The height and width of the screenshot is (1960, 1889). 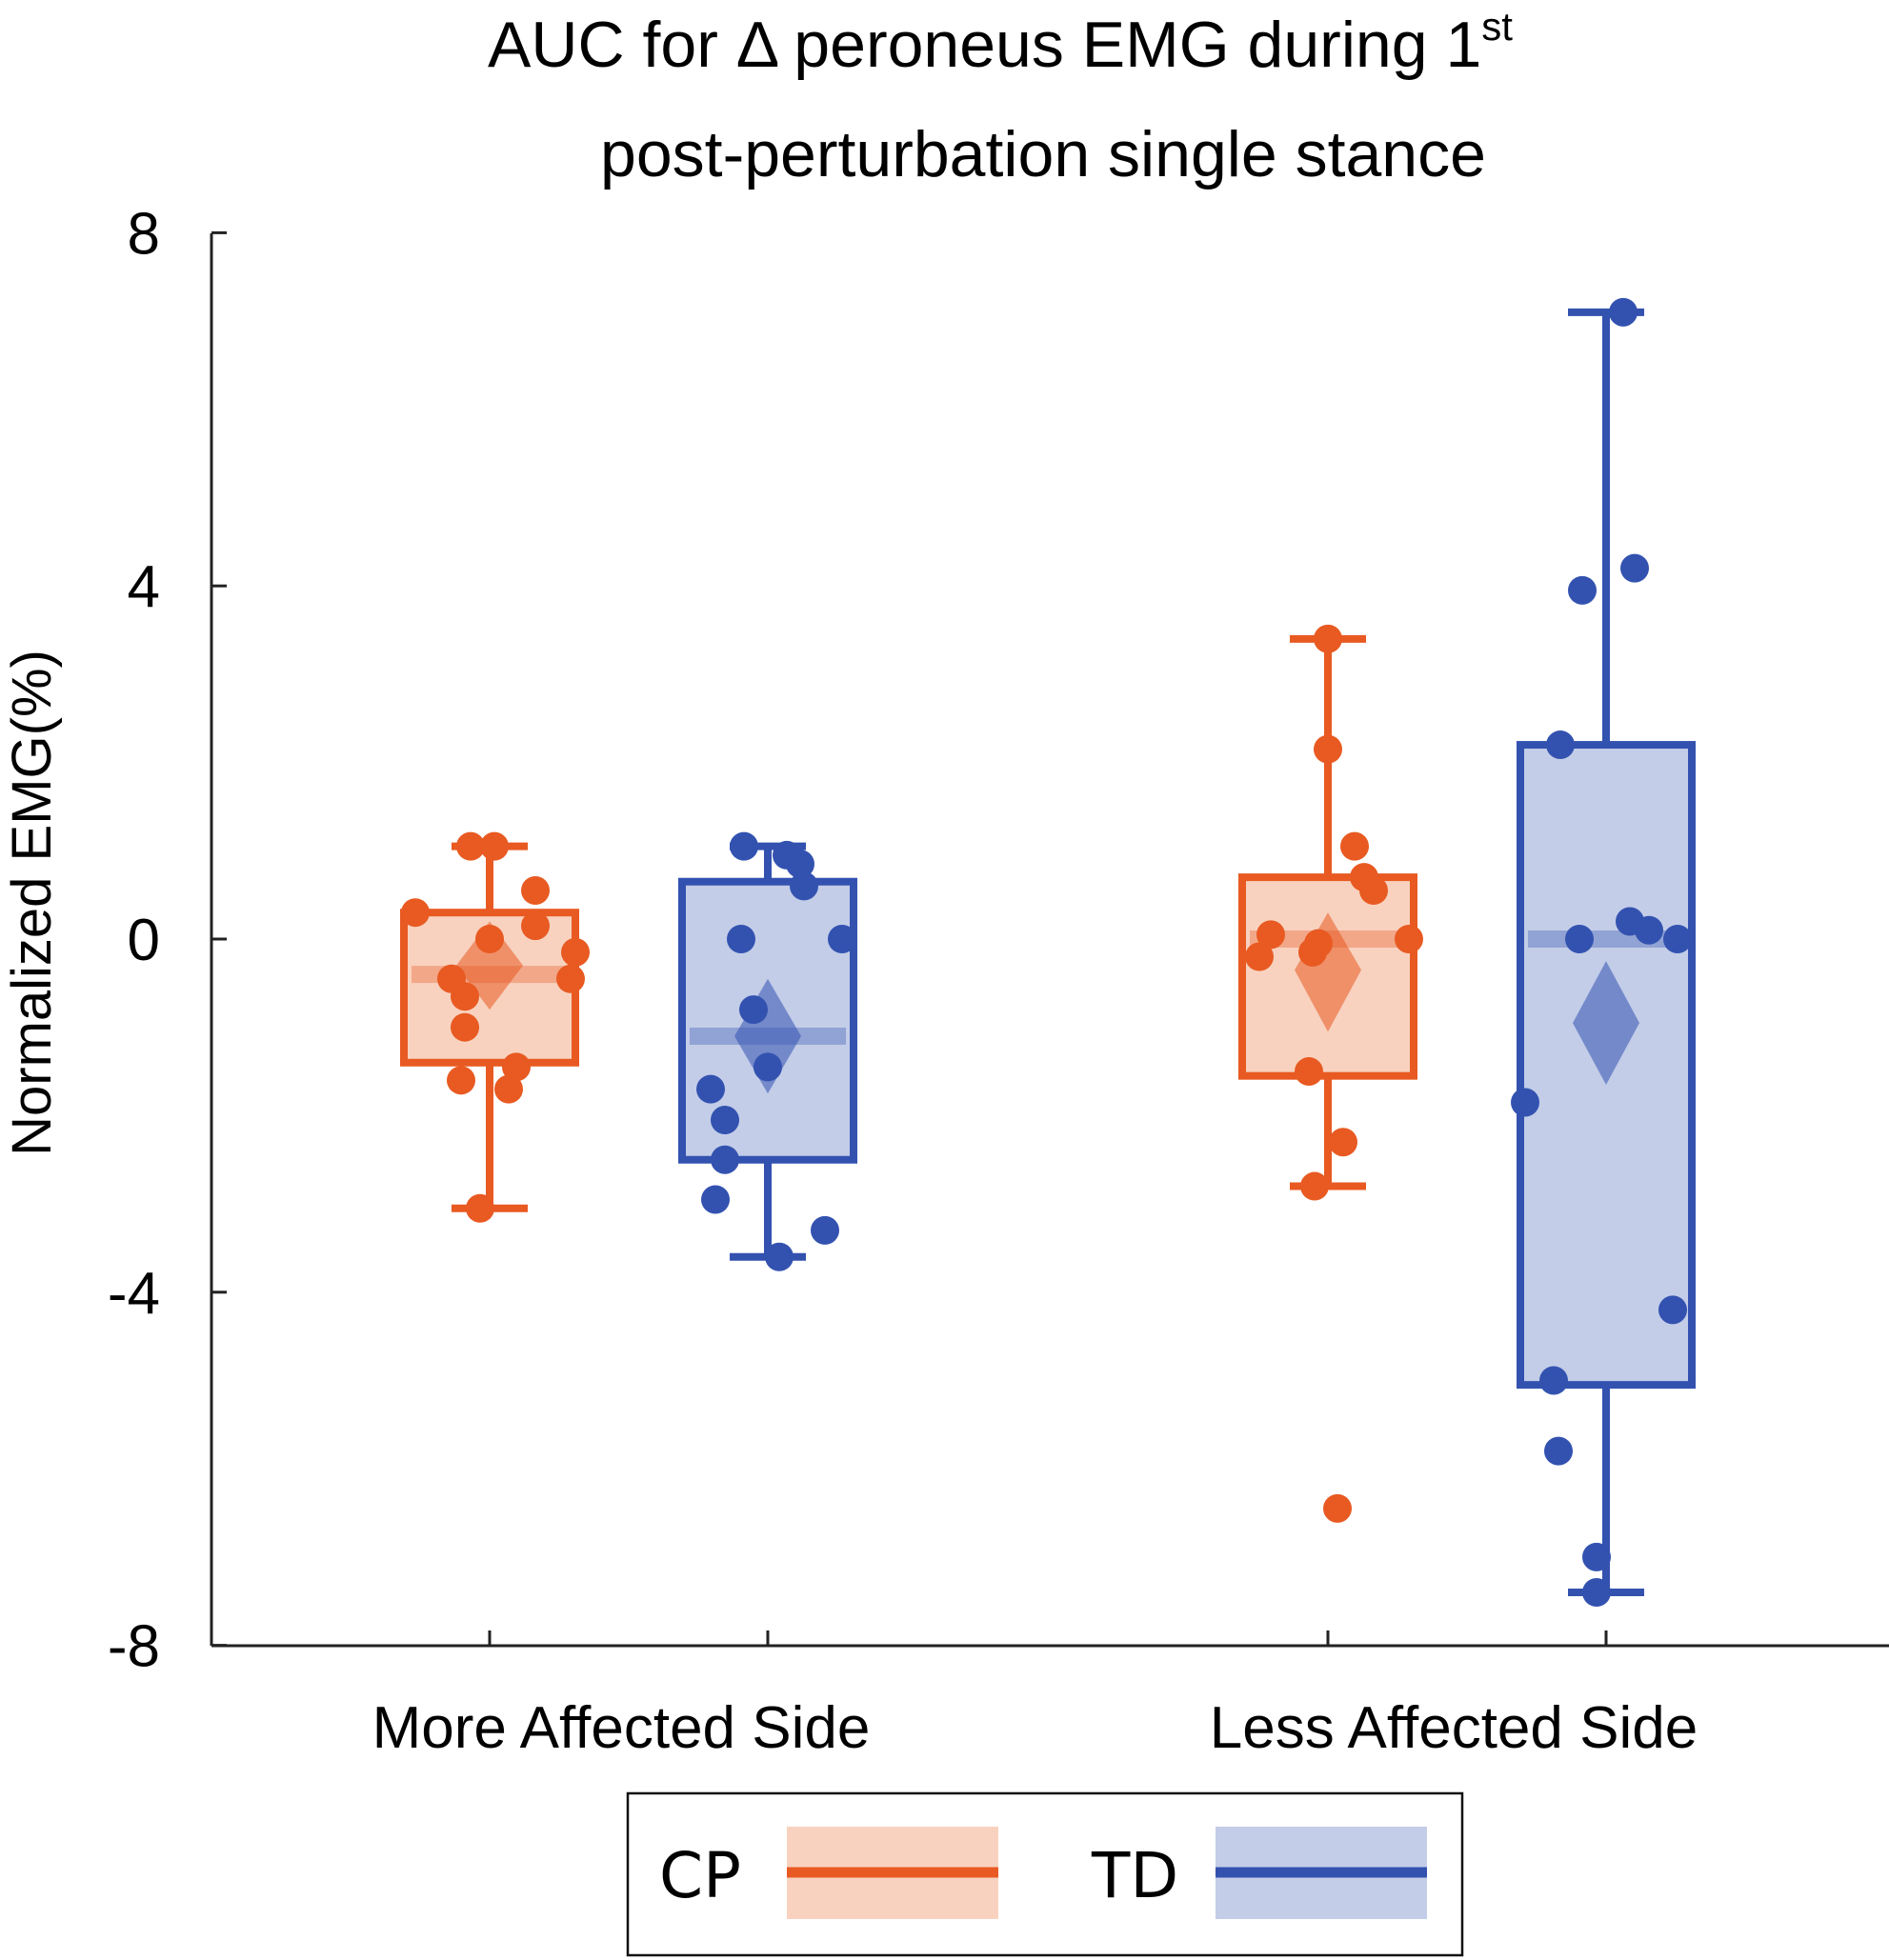 What do you see at coordinates (700, 1875) in the screenshot?
I see `legend-label-cp: CP` at bounding box center [700, 1875].